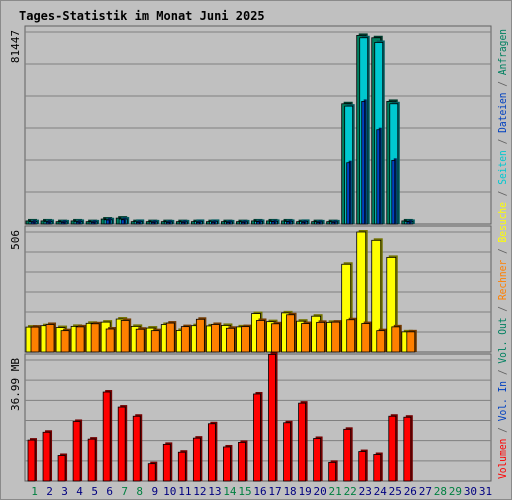 The width and height of the screenshot is (512, 500). I want to click on chart-title: Tages-Statistik im Monat Juni 2025, so click(142, 16).